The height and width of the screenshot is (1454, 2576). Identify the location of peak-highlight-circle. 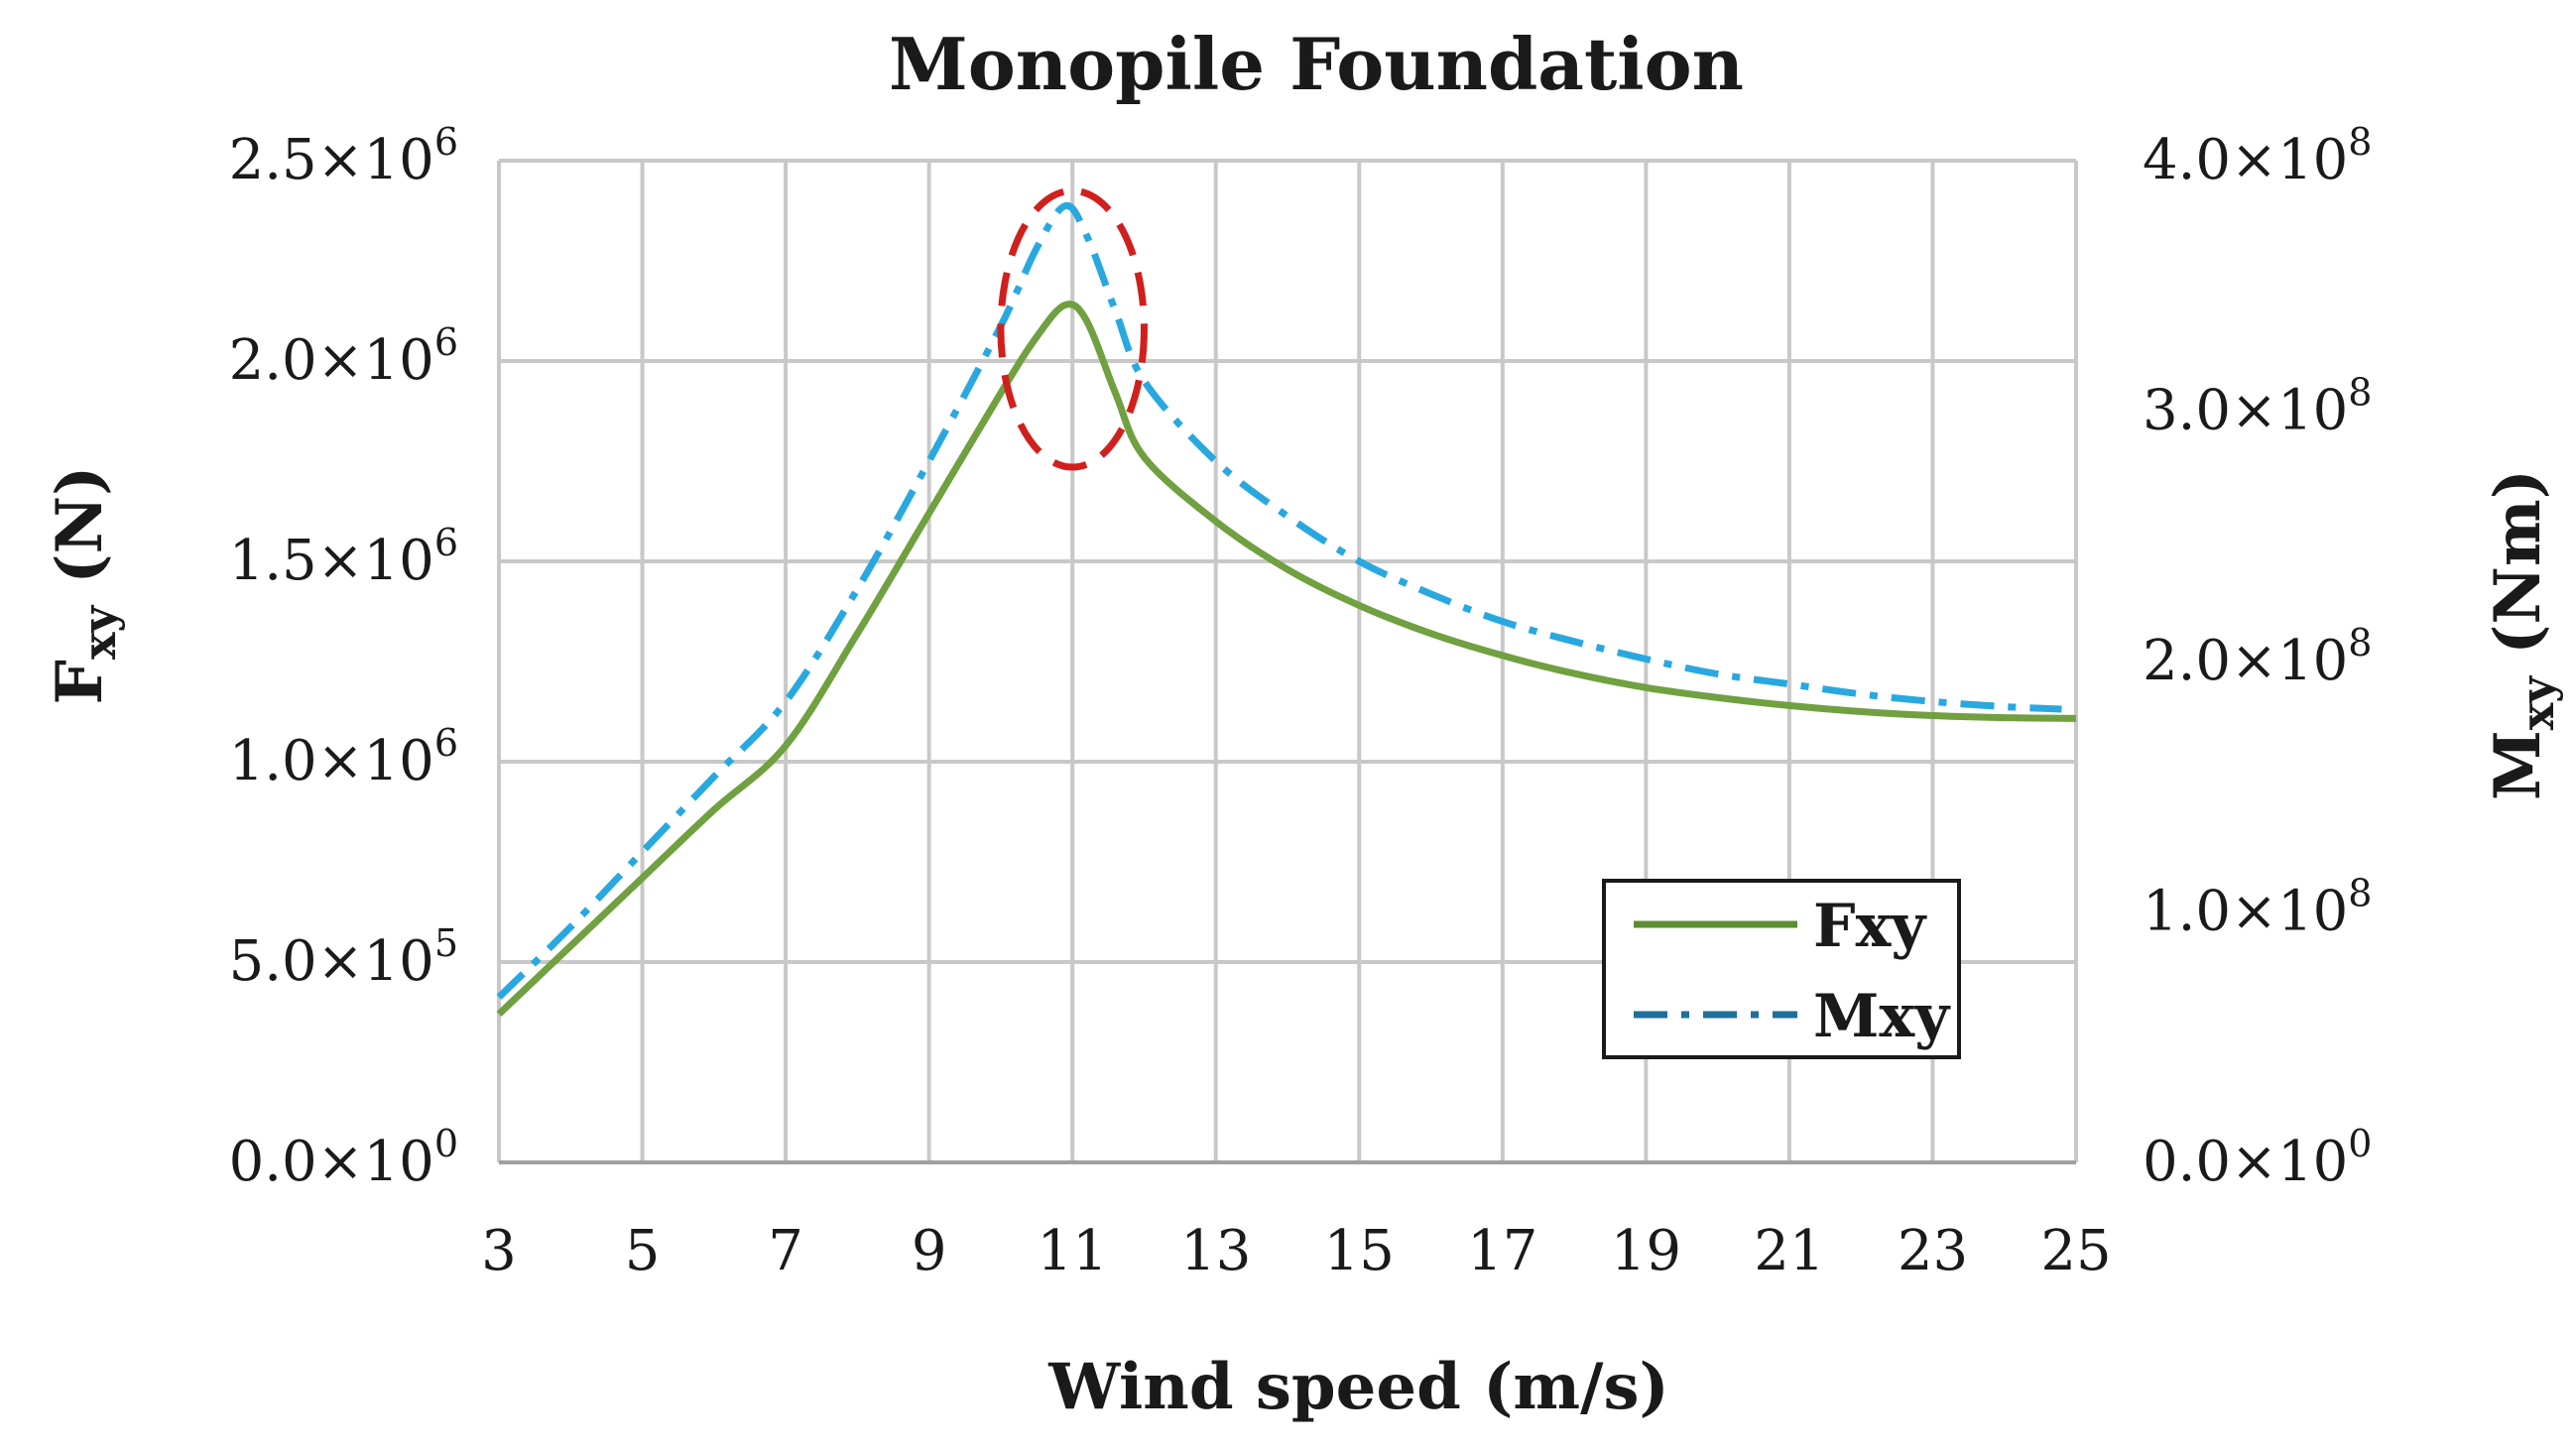
(1072, 328).